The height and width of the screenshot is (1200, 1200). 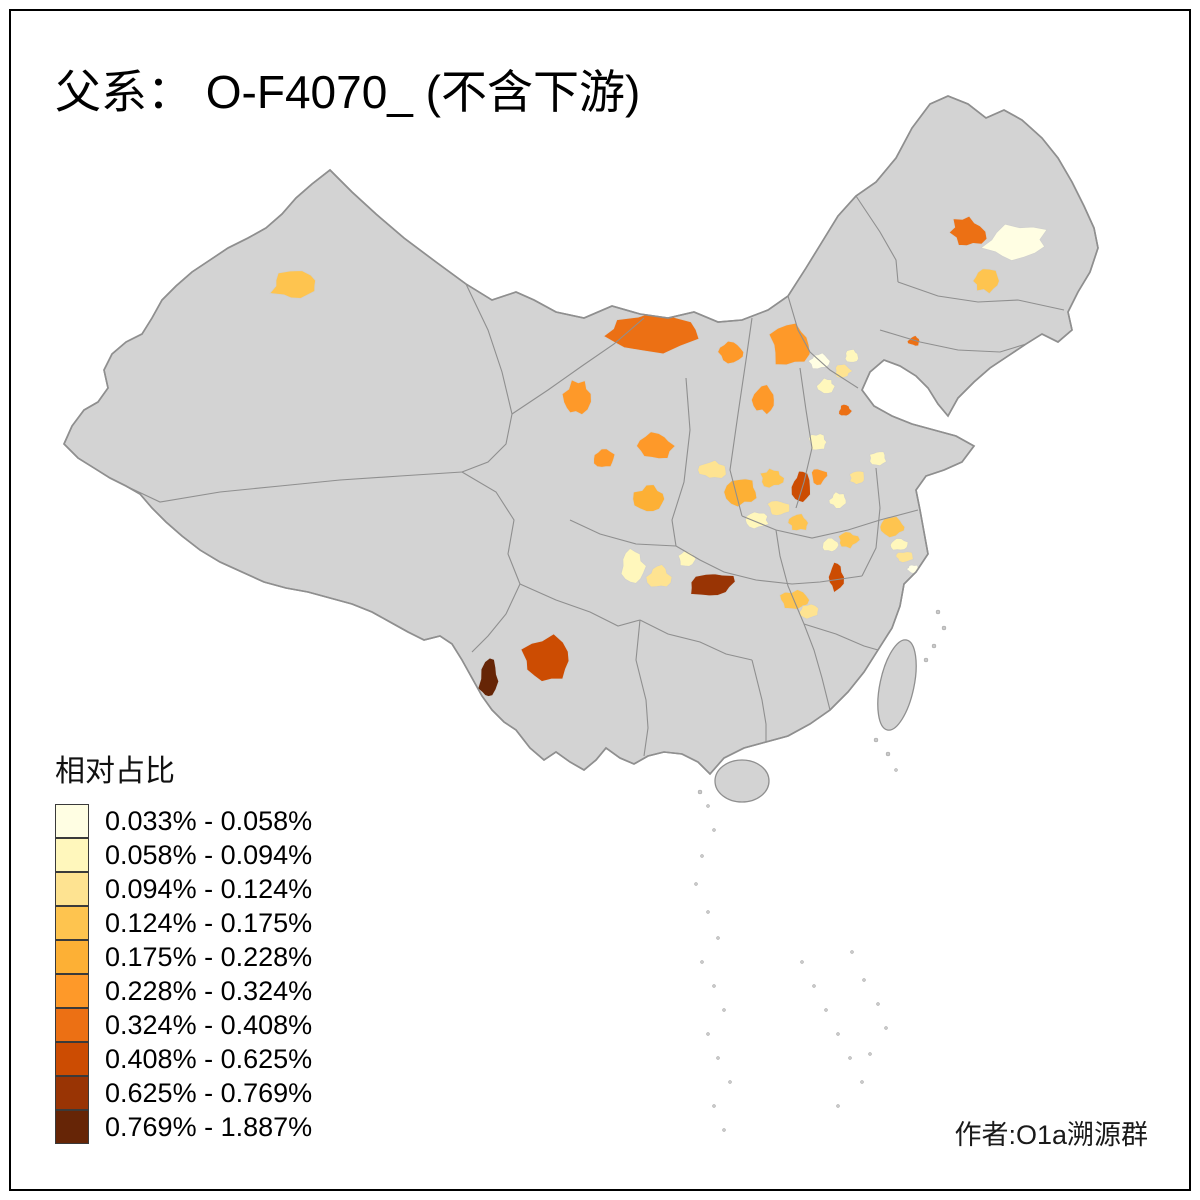 I want to click on legend-label: 0.033% - 0.058%, so click(x=209, y=820).